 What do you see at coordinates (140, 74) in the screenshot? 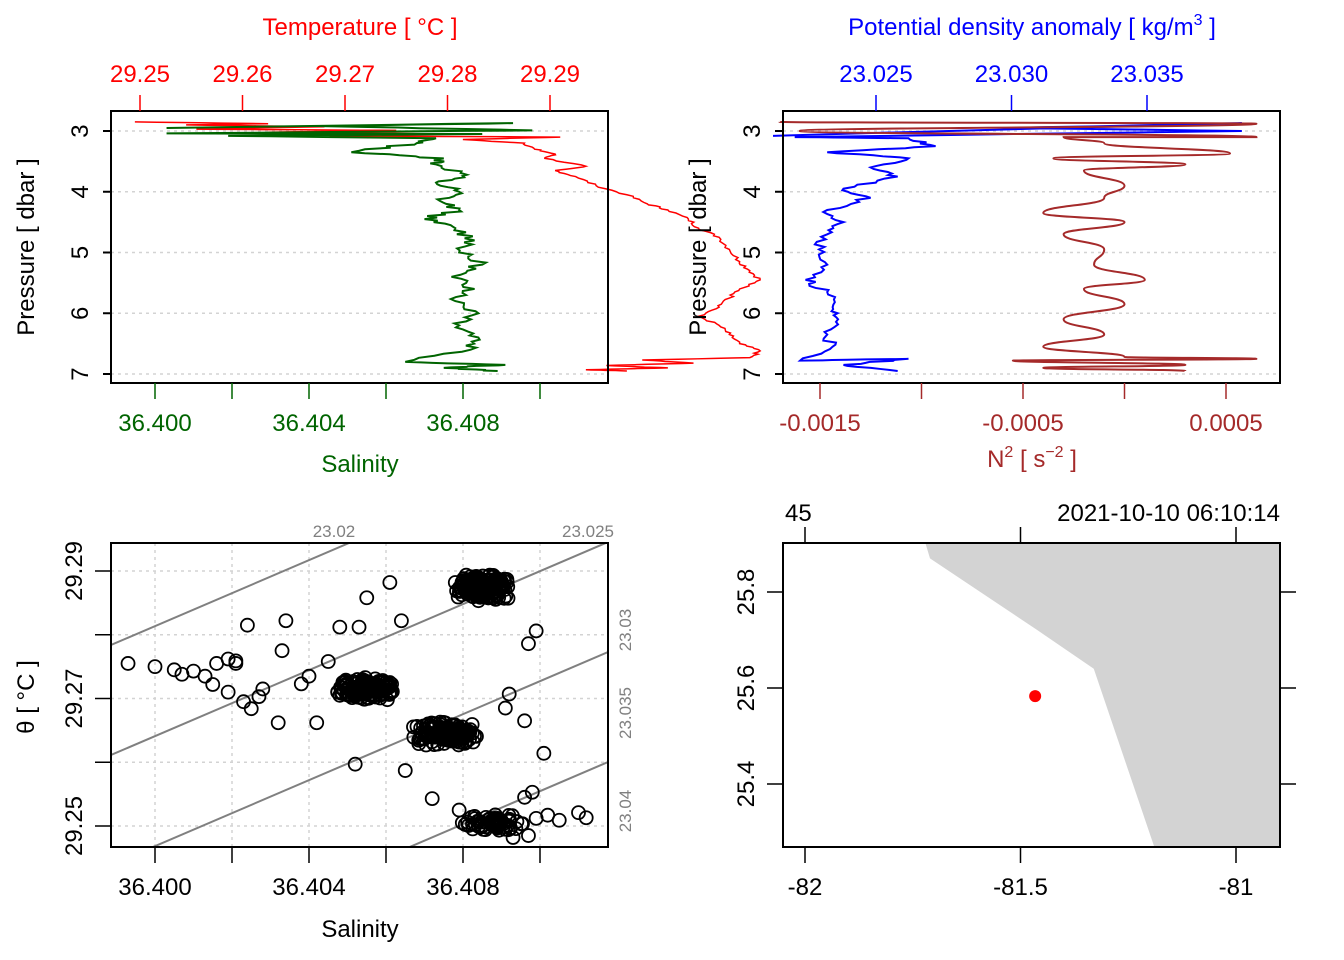
I see `p1-top-tick-label: 29.25` at bounding box center [140, 74].